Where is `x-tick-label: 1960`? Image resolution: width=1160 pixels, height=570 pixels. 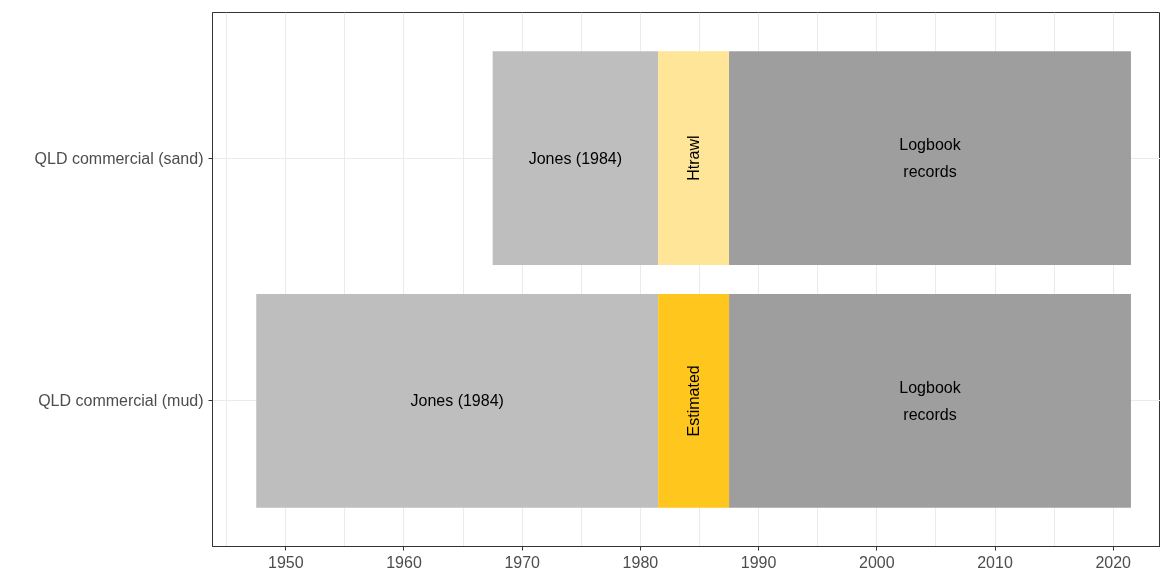 x-tick-label: 1960 is located at coordinates (404, 561).